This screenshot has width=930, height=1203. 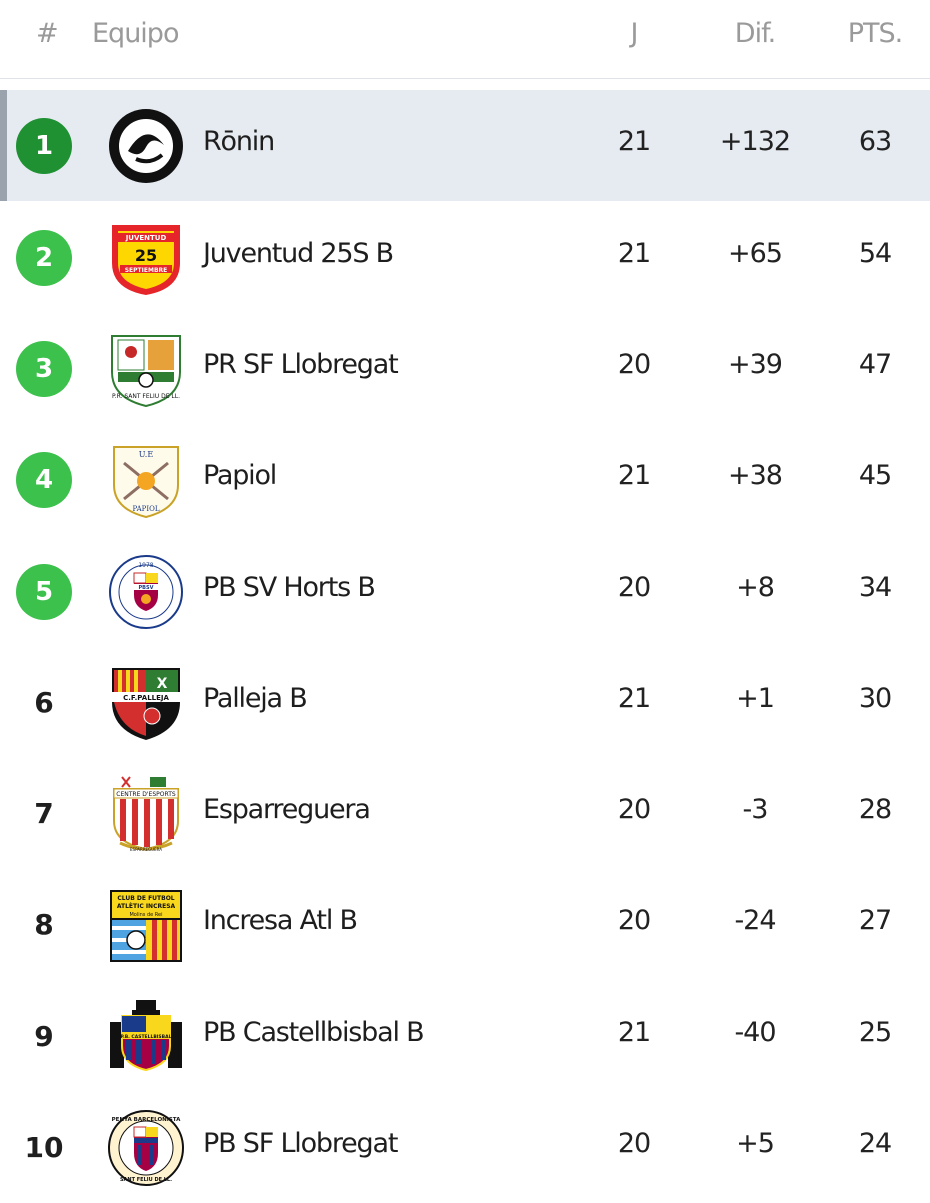 What do you see at coordinates (146, 454) in the screenshot?
I see `papiol-crest-text: U.E` at bounding box center [146, 454].